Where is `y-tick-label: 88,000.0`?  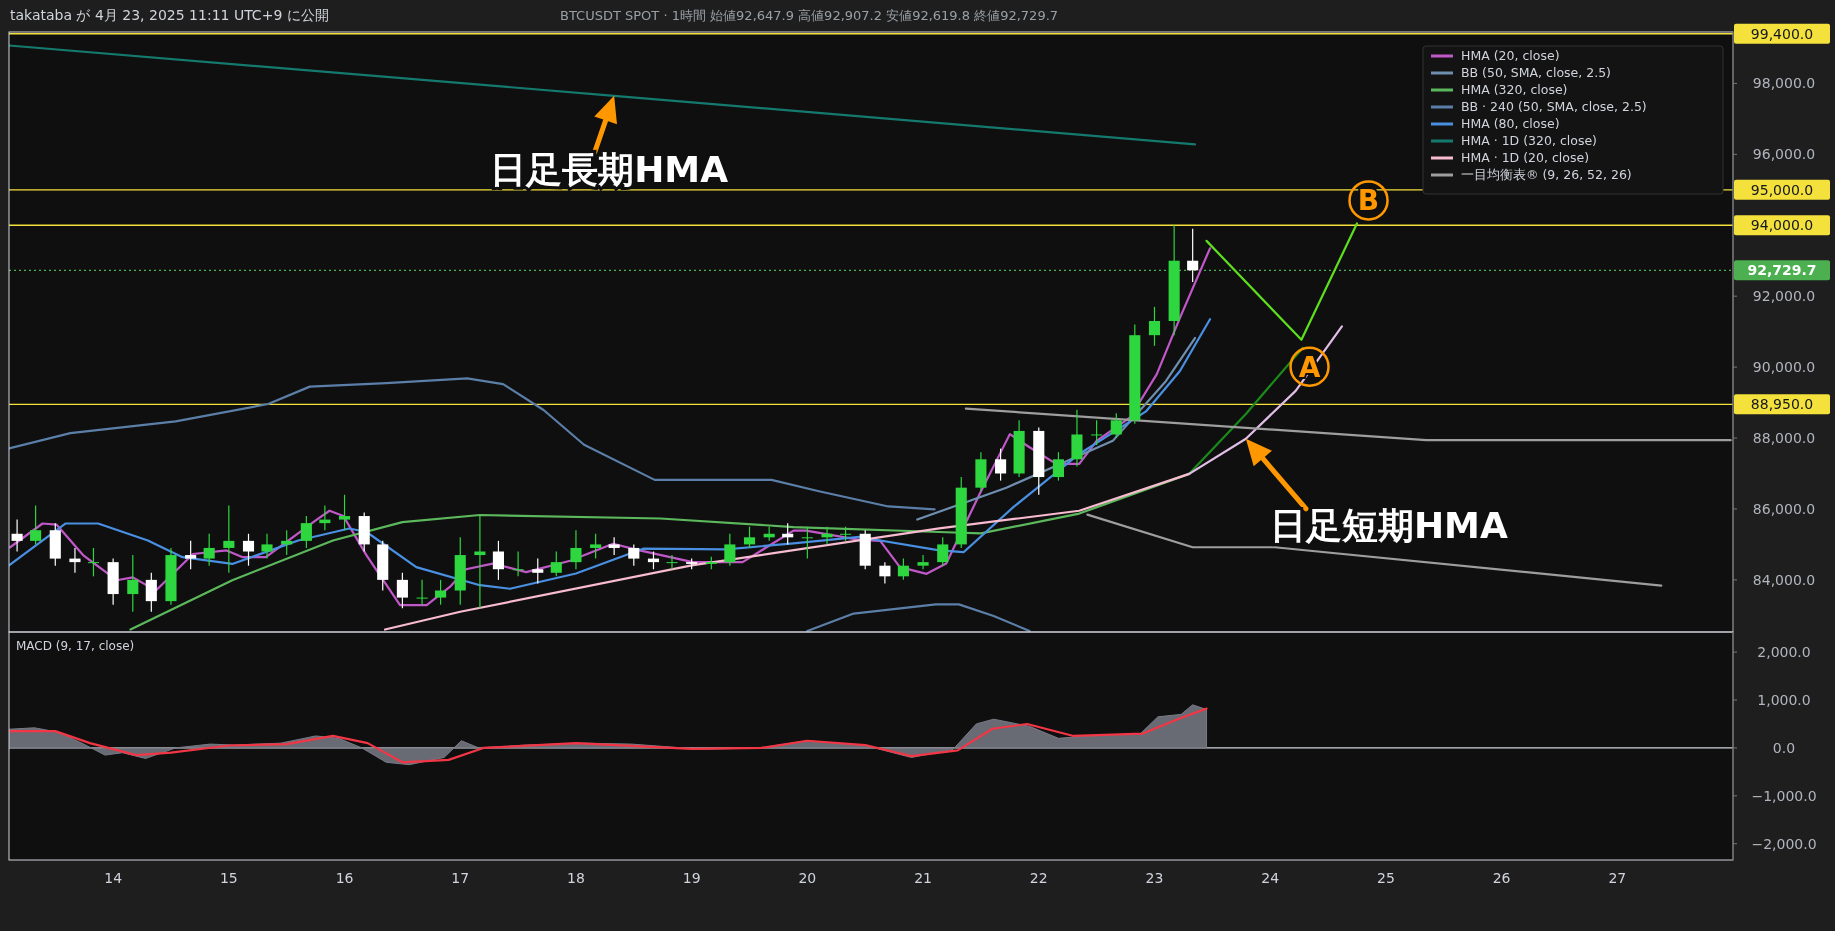
y-tick-label: 88,000.0 is located at coordinates (1784, 438).